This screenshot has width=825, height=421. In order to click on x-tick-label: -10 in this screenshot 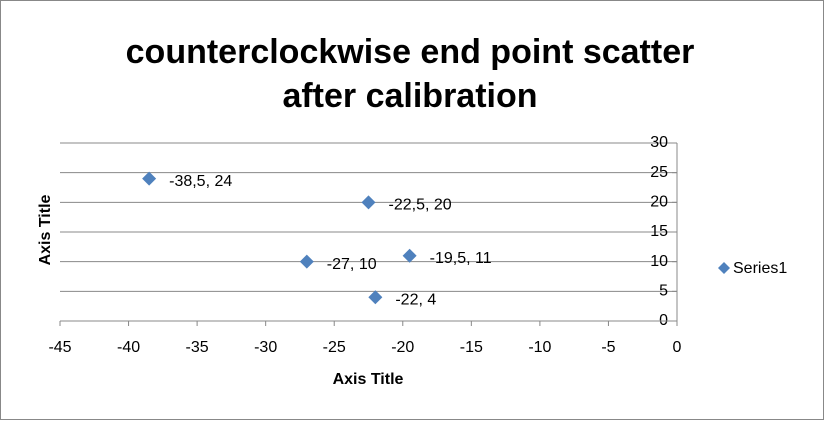, I will do `click(539, 347)`.